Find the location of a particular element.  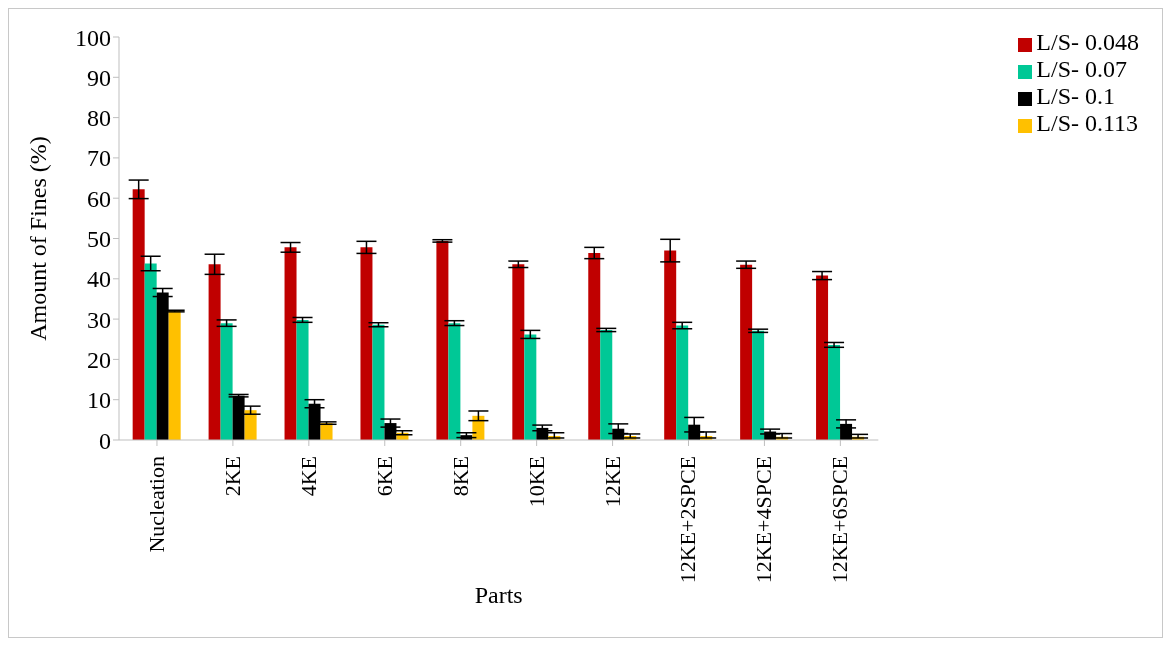

x-tick-label: 8KE is located at coordinates (460, 476).